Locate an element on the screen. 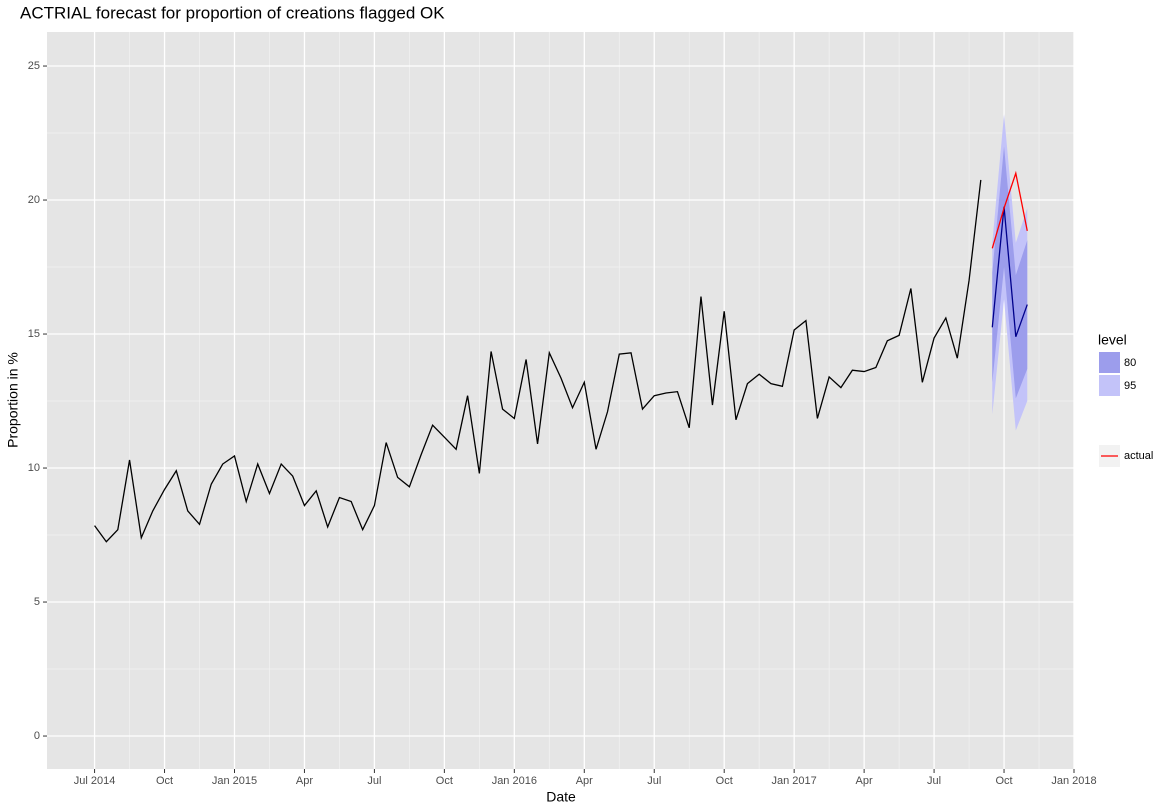 The image size is (1170, 810). y-tick-label: 25 is located at coordinates (34, 66).